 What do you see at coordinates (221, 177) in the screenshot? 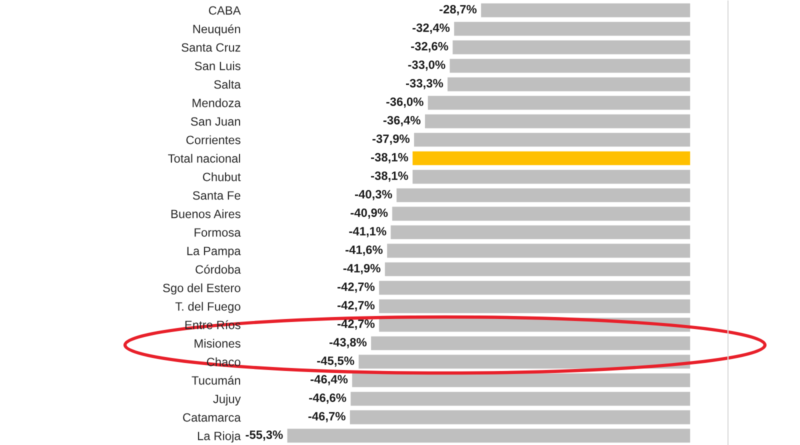
I see `y-tick-label: Chubut` at bounding box center [221, 177].